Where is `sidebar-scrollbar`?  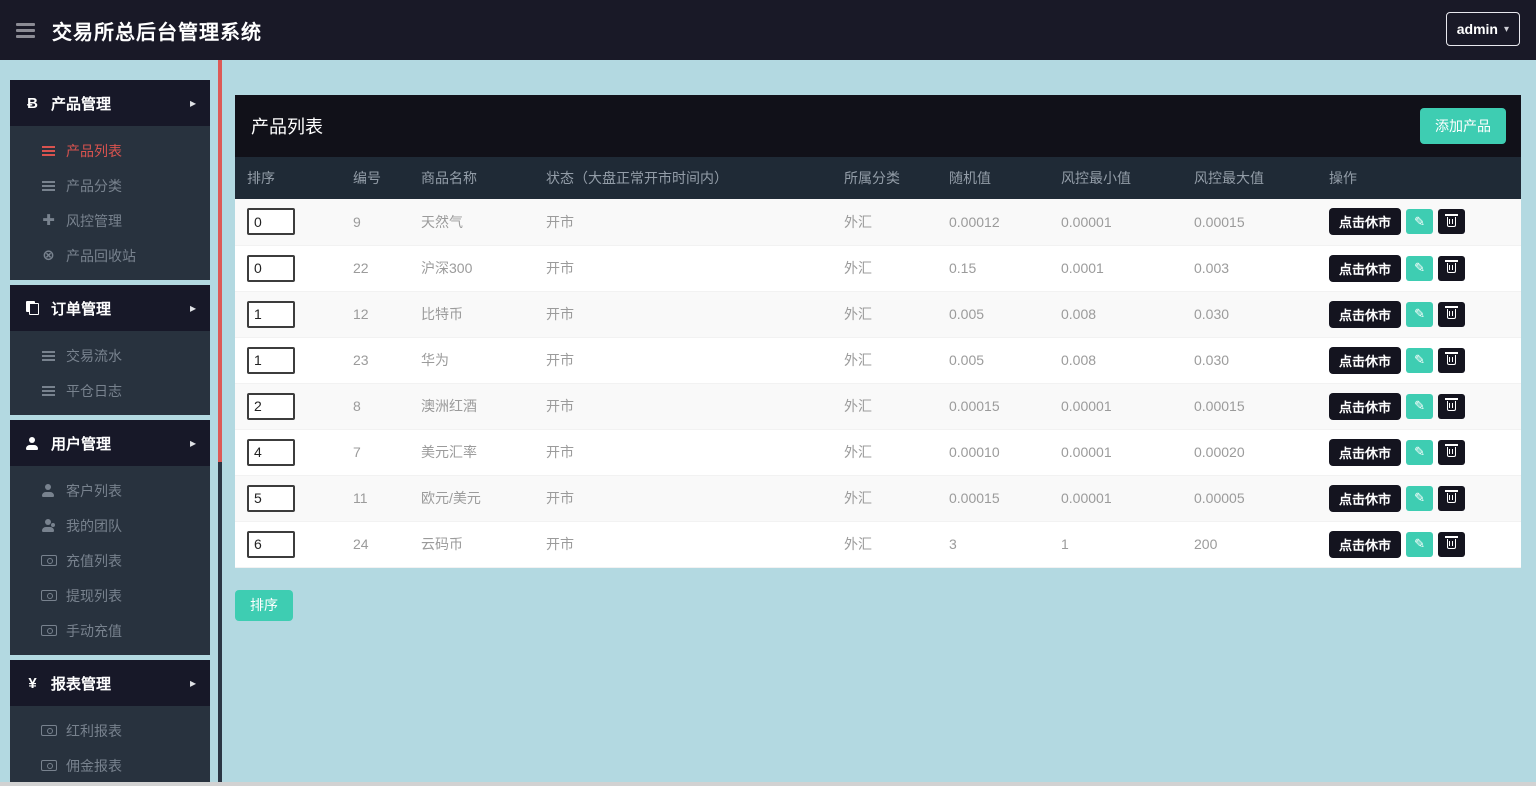 sidebar-scrollbar is located at coordinates (220, 424).